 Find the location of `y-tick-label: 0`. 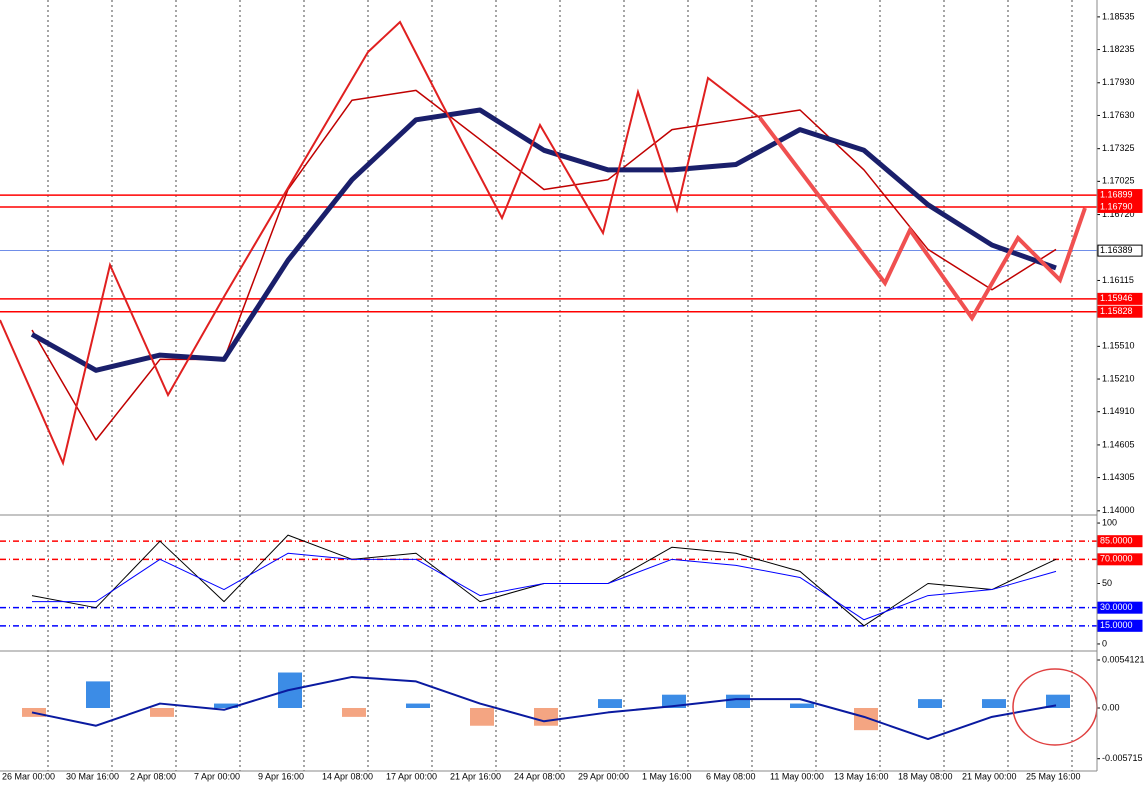

y-tick-label: 0 is located at coordinates (1104, 643).